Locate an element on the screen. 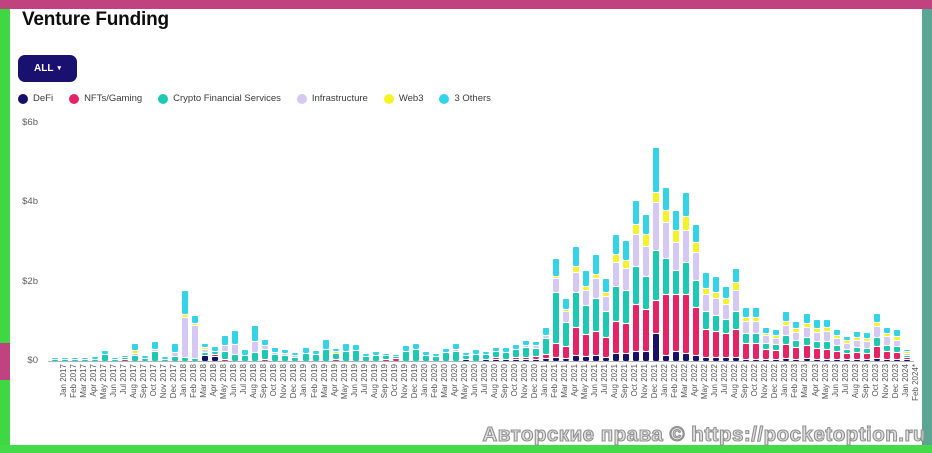  chart-bar-jan-2022 is located at coordinates (656, 253).